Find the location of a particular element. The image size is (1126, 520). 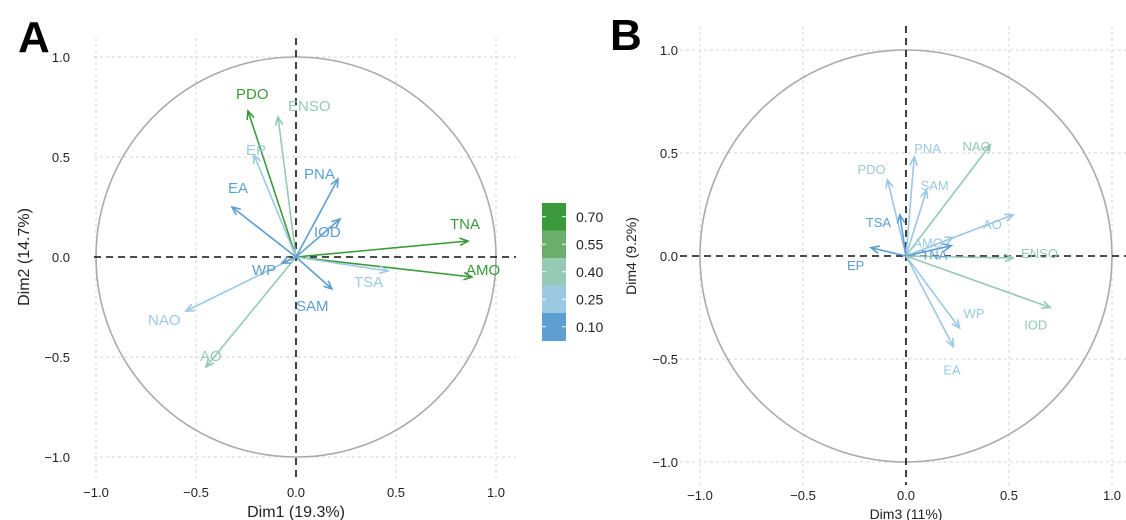

legend-tick-label: 0.55 is located at coordinates (589, 244).